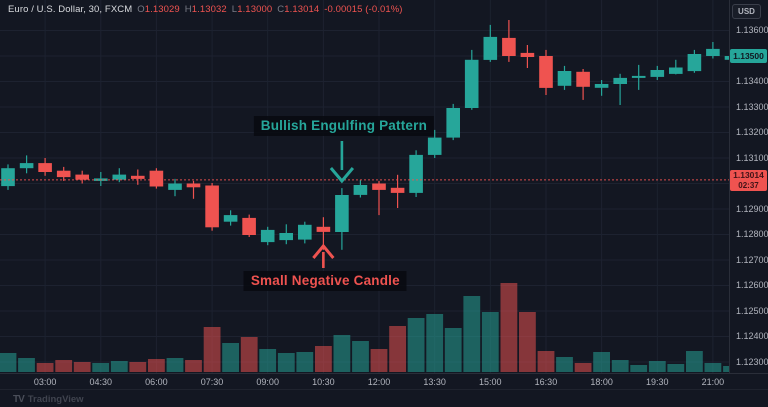  I want to click on time-axis-label: 07:30, so click(212, 382).